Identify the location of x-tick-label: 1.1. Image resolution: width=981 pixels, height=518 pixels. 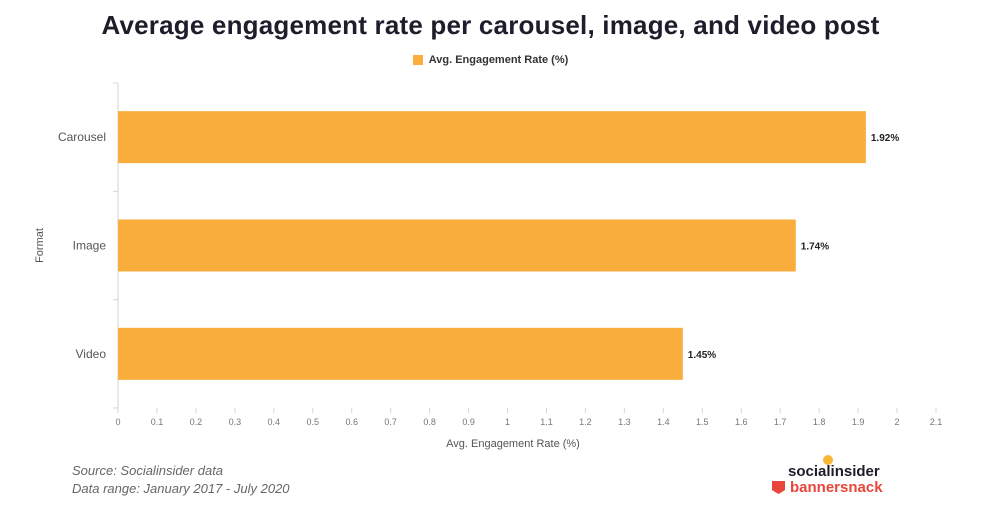
(546, 422).